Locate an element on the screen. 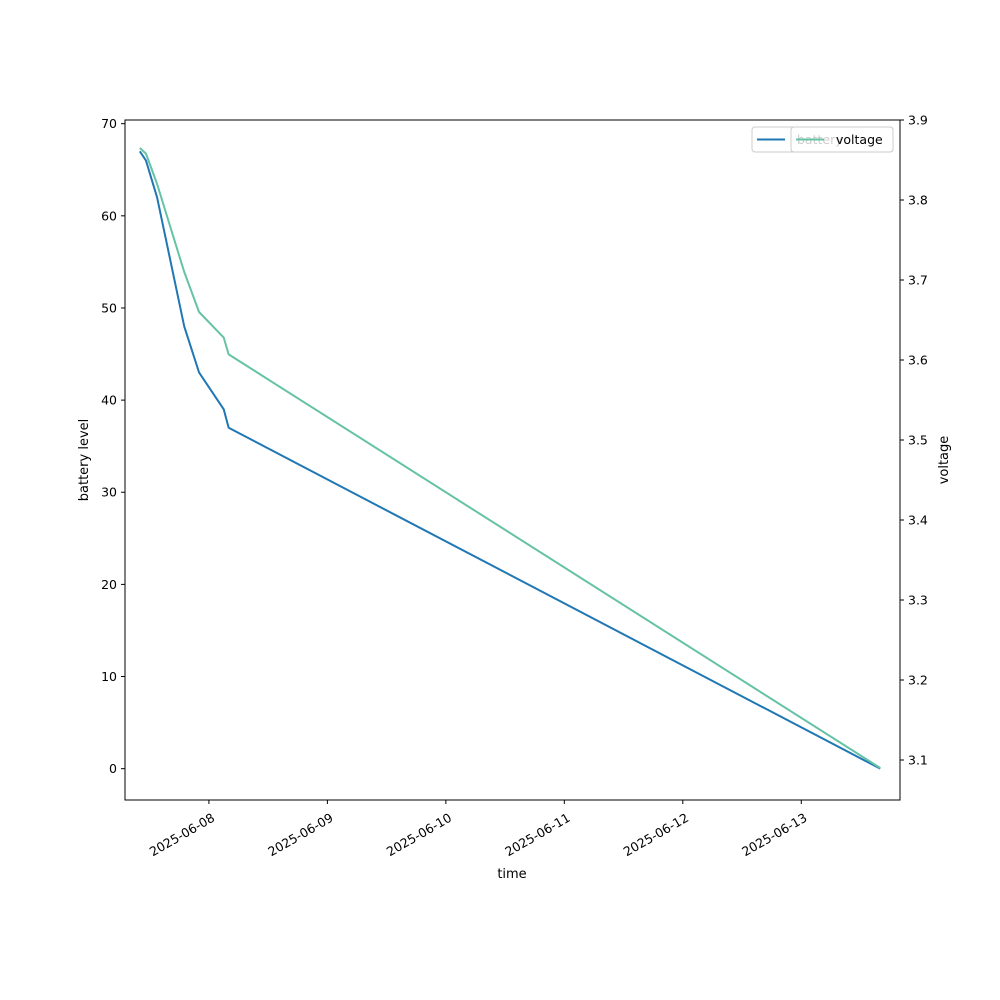 The image size is (1000, 1000). left-tick-label: 30 is located at coordinates (109, 492).